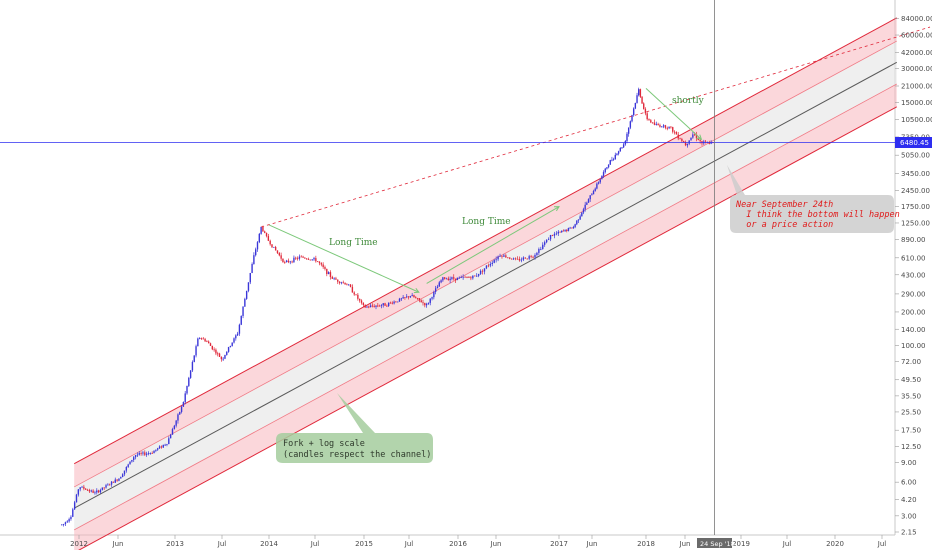  I want to click on time-tick-label: 2014, so click(269, 544).